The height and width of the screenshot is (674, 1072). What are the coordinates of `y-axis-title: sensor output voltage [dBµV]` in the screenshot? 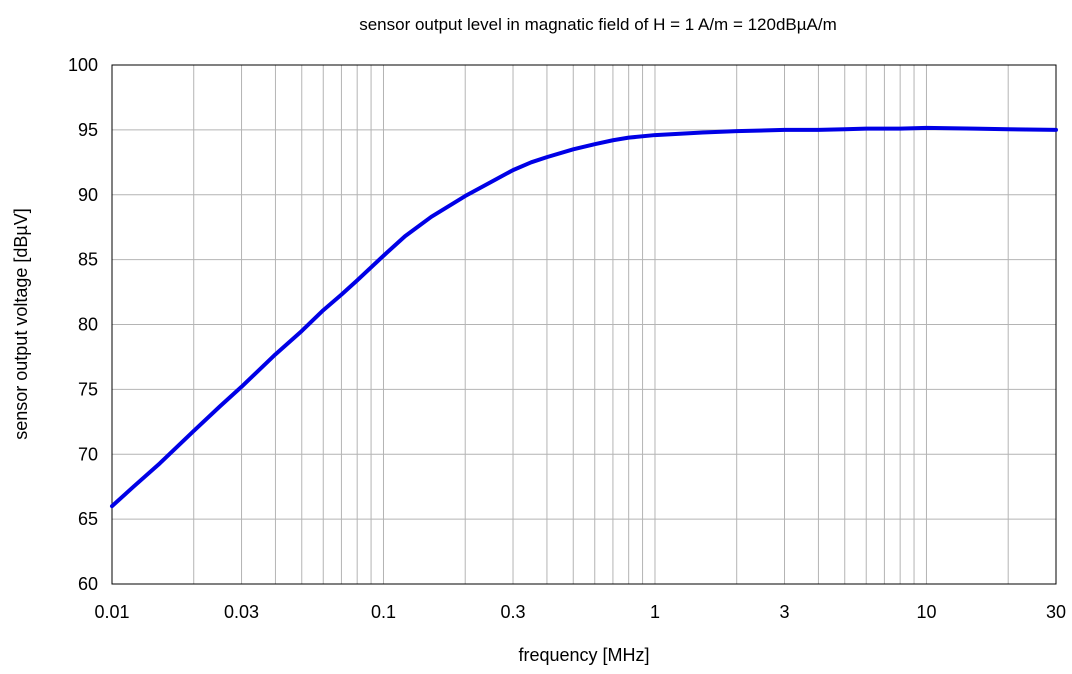 It's located at (21, 324).